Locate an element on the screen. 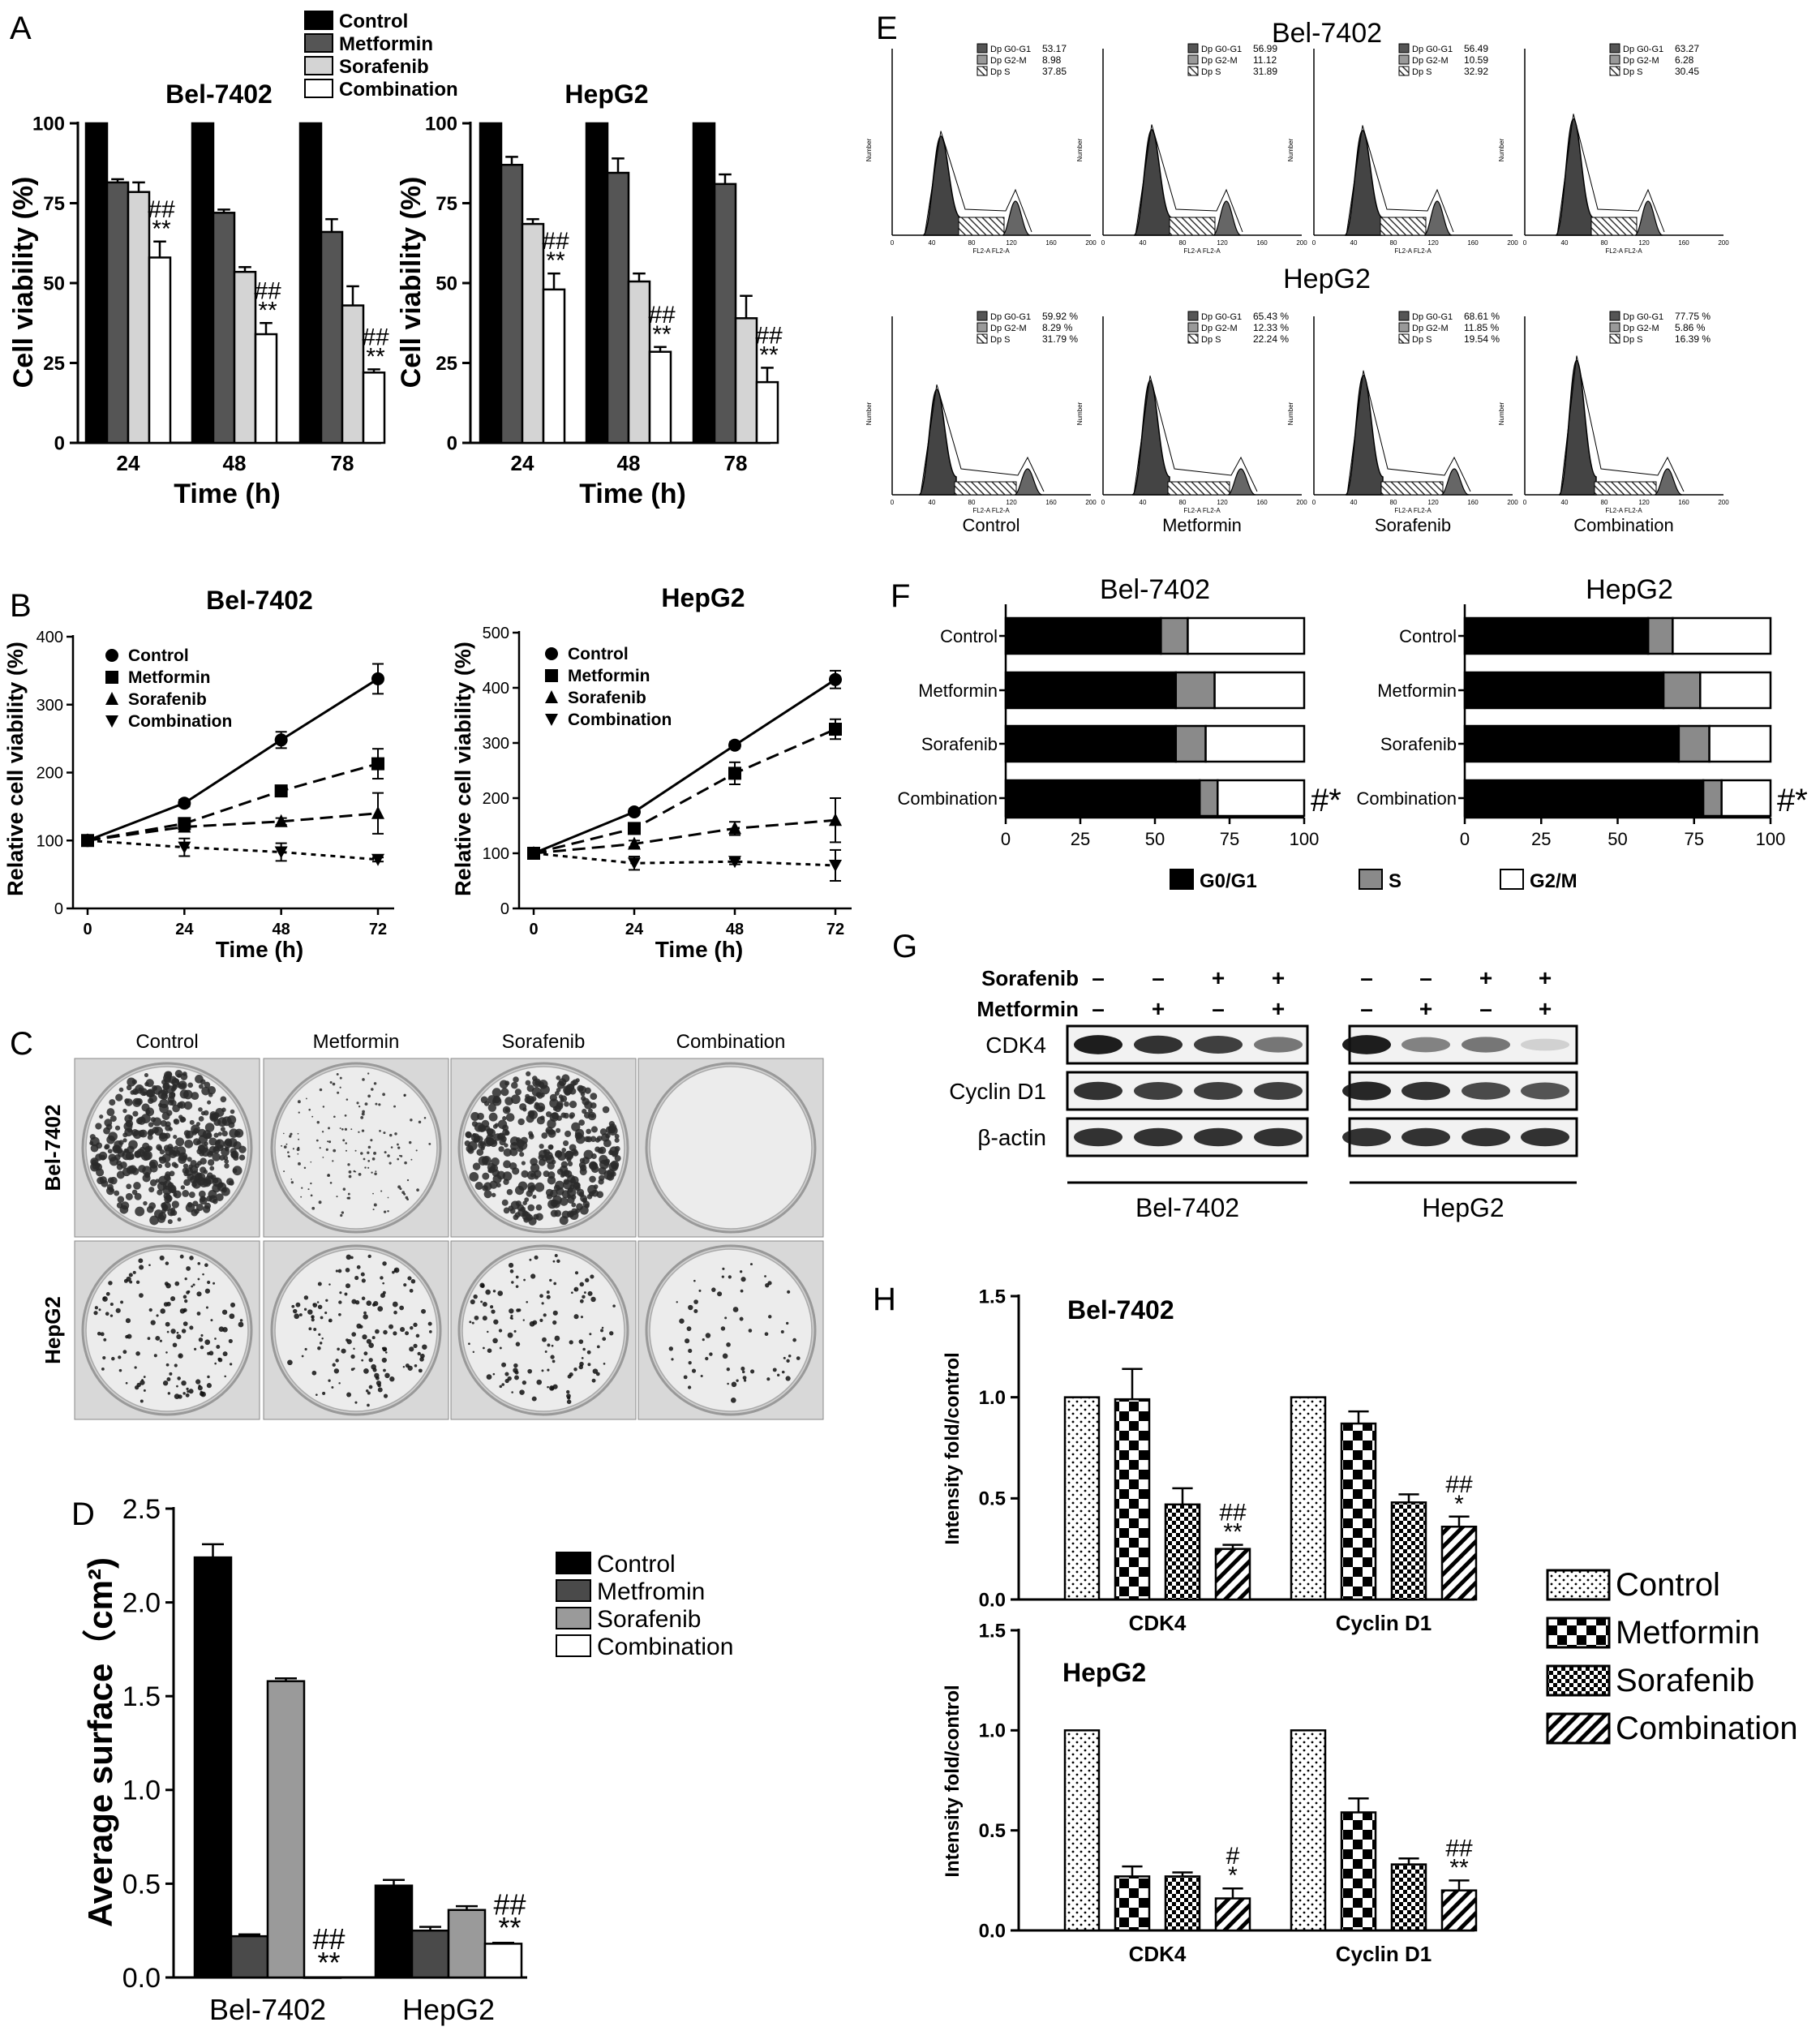 The image size is (1820, 2031). x-tick-label: 40 is located at coordinates (1143, 243).